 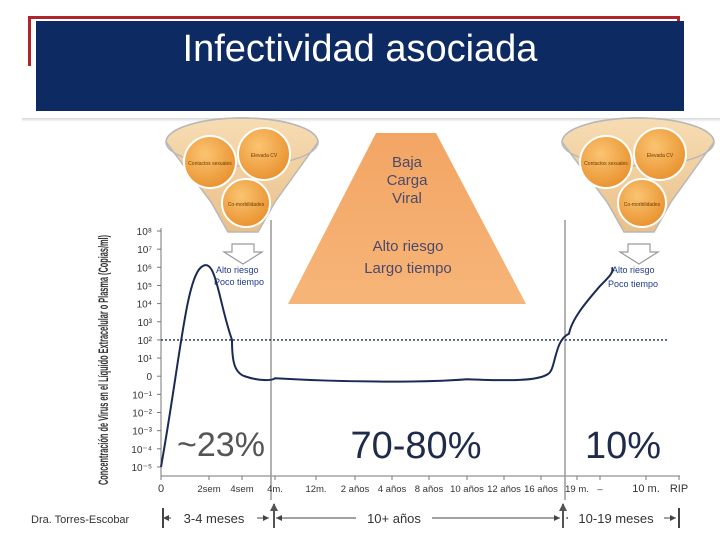 I want to click on x-tick-label: 12m., so click(x=315, y=489).